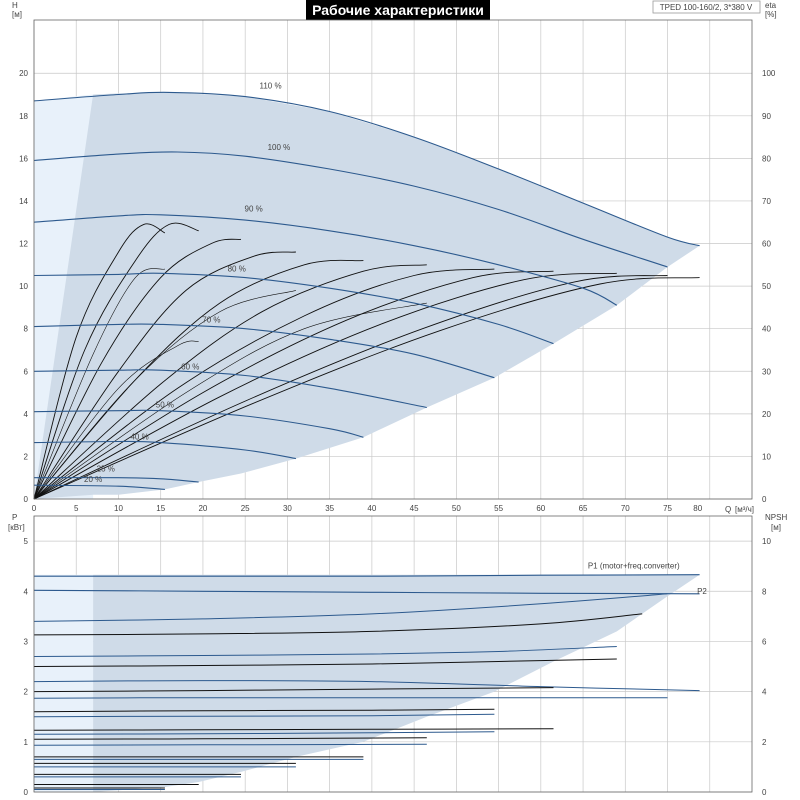  Describe the element at coordinates (118, 508) in the screenshot. I see `head-x-tick-label: 10` at that location.